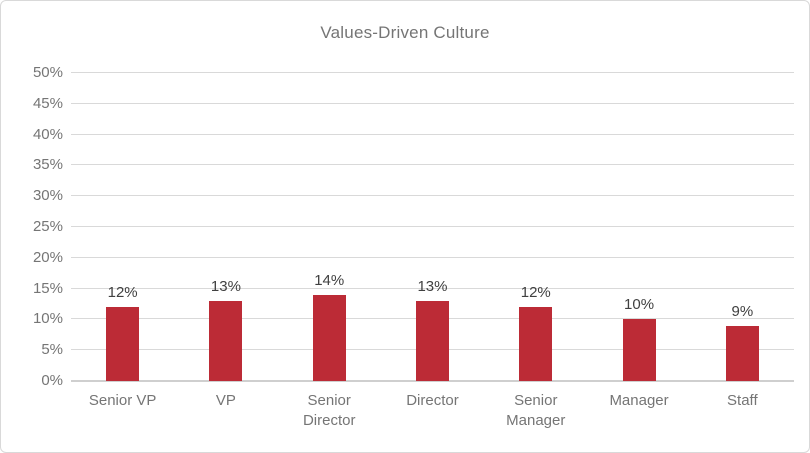  Describe the element at coordinates (742, 400) in the screenshot. I see `x-tick-label-text: Staff` at that location.